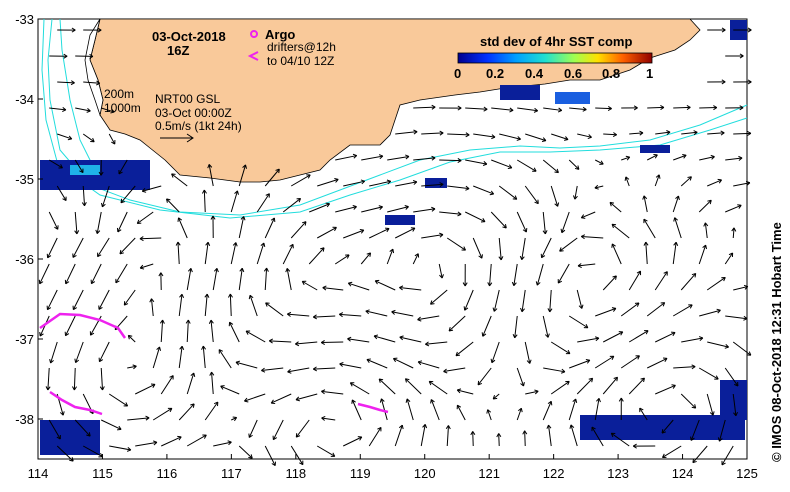  I want to click on lon-tick-label: 119, so click(360, 473).